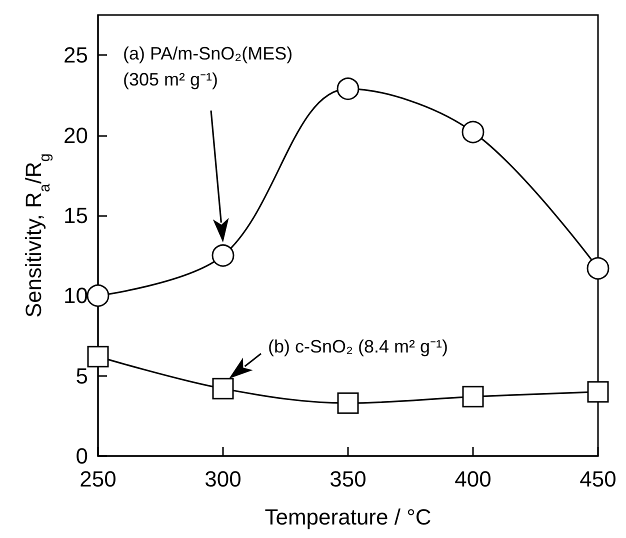 This screenshot has height=538, width=626. Describe the element at coordinates (348, 479) in the screenshot. I see `x-tick-label: 350` at that location.